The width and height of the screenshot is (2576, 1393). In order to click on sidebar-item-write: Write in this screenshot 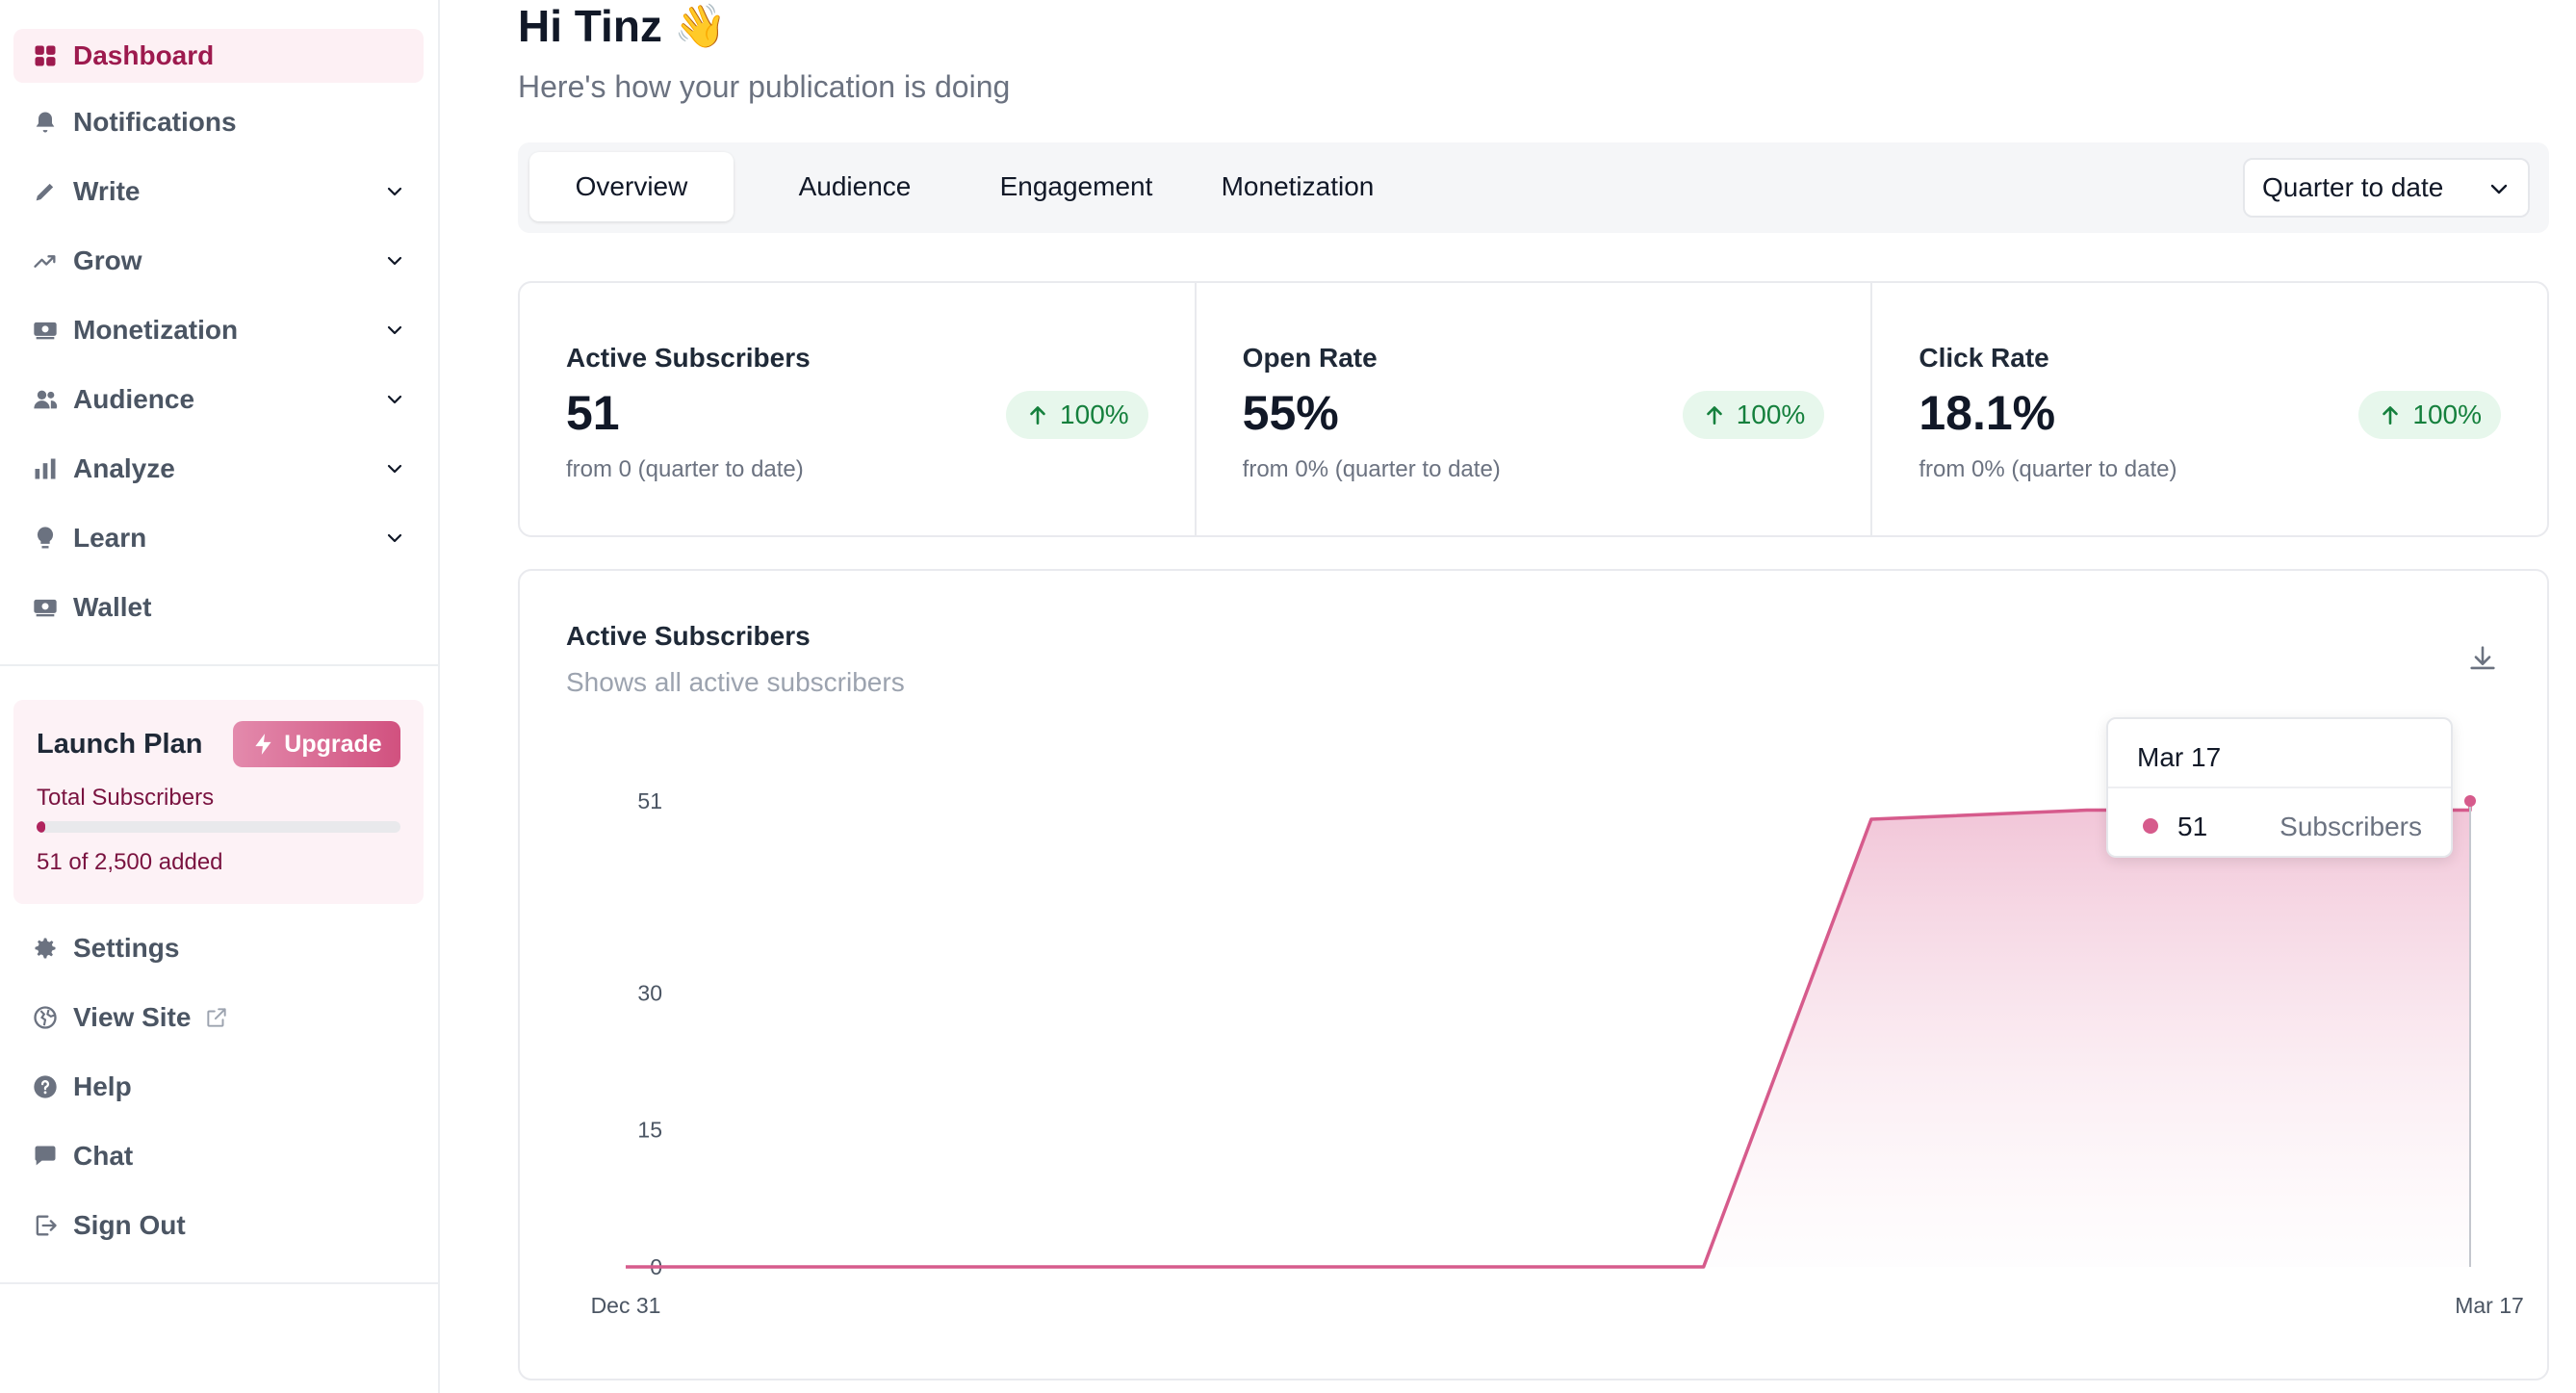, I will do `click(218, 192)`.